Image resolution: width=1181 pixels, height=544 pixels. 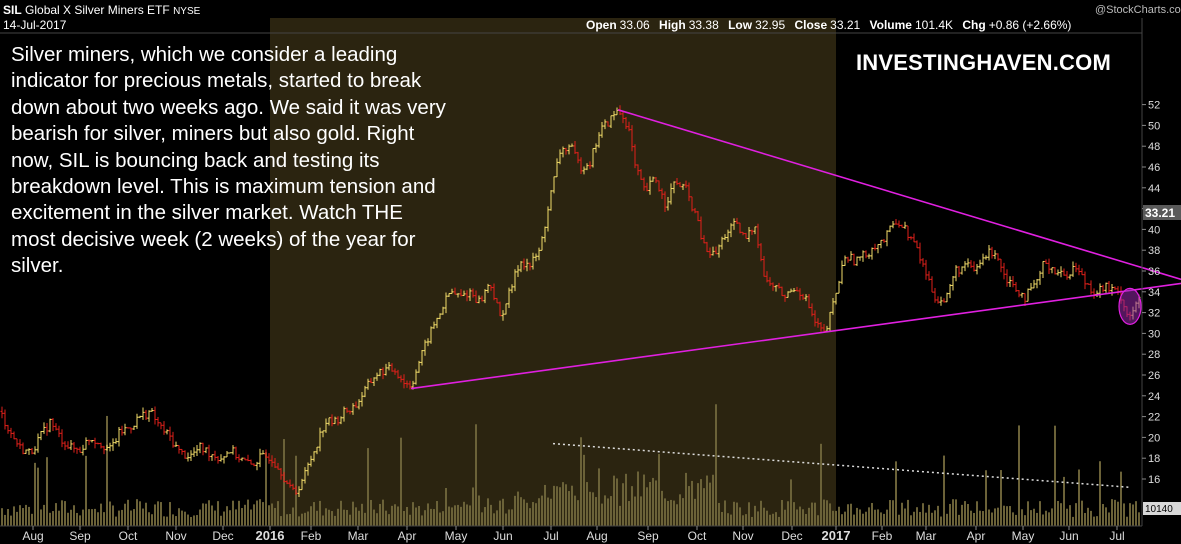 What do you see at coordinates (1154, 397) in the screenshot?
I see `y-tick-label: 24` at bounding box center [1154, 397].